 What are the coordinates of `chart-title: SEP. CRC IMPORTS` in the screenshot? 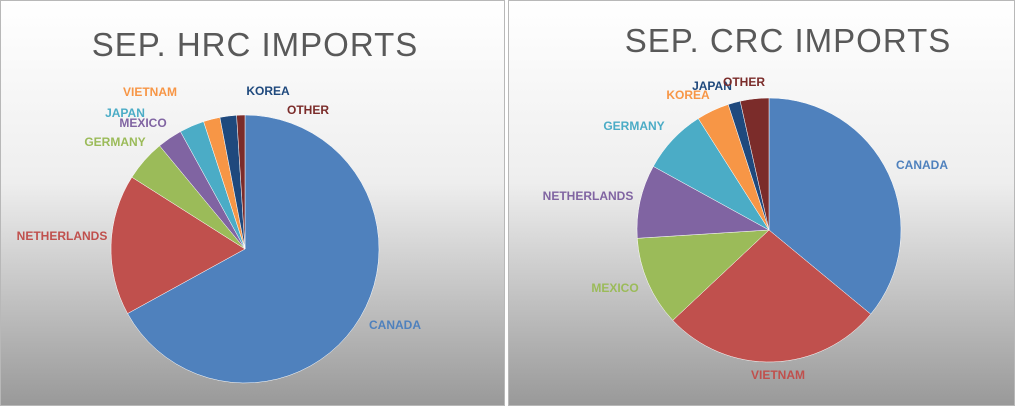 It's located at (788, 40).